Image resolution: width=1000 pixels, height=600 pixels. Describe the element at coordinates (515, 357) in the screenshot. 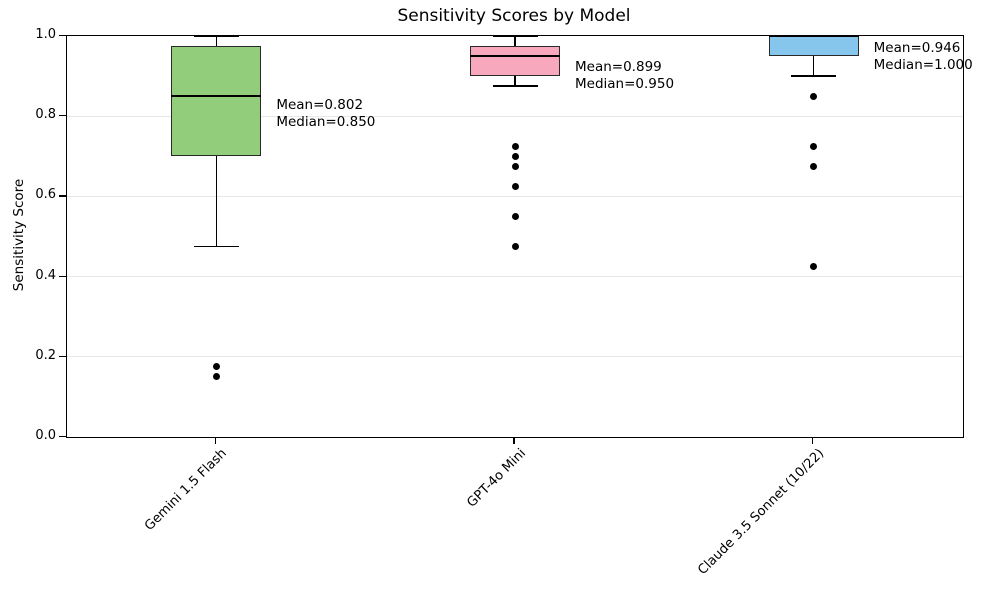

I see `gridline-0.2` at that location.